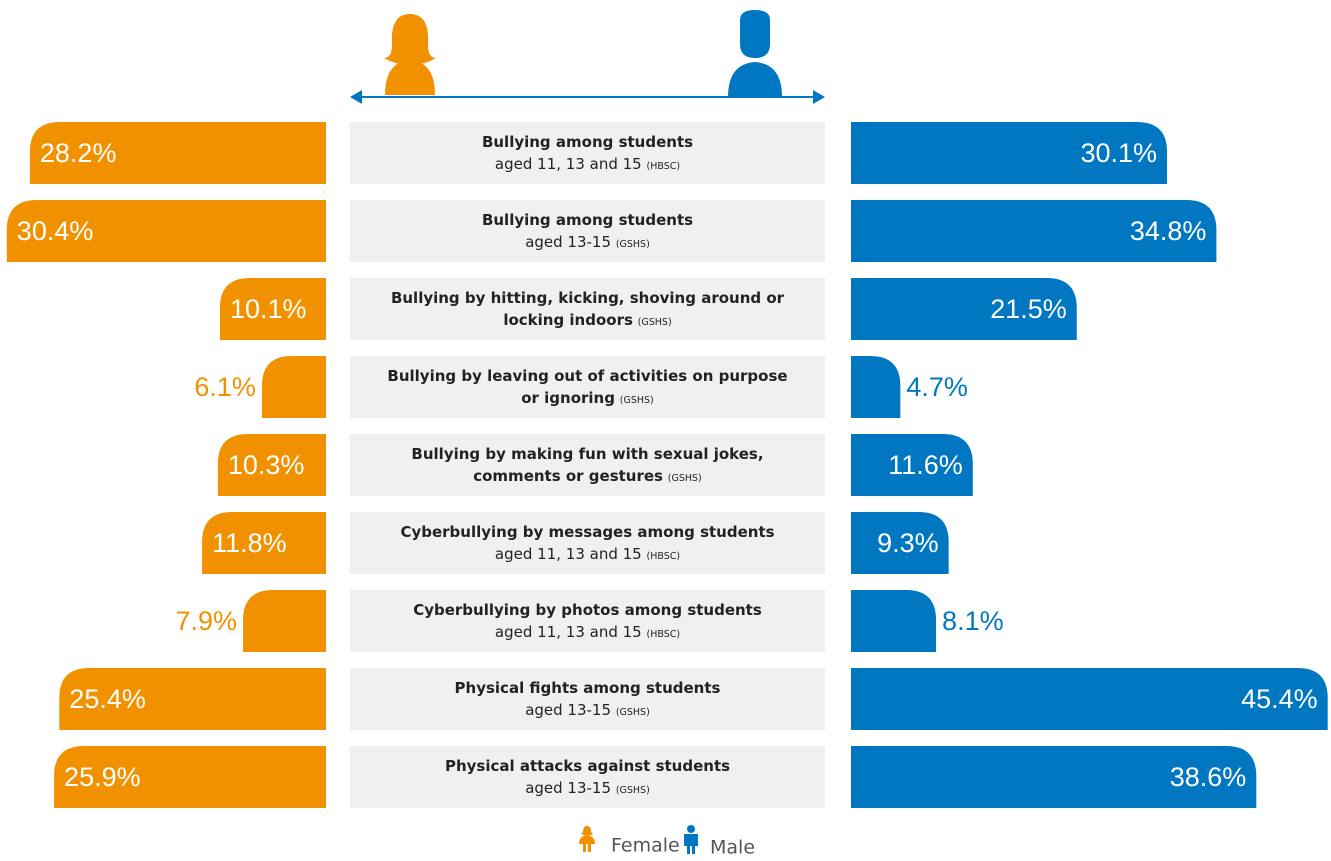 The height and width of the screenshot is (861, 1331). I want to click on male-figure, so click(755, 53).